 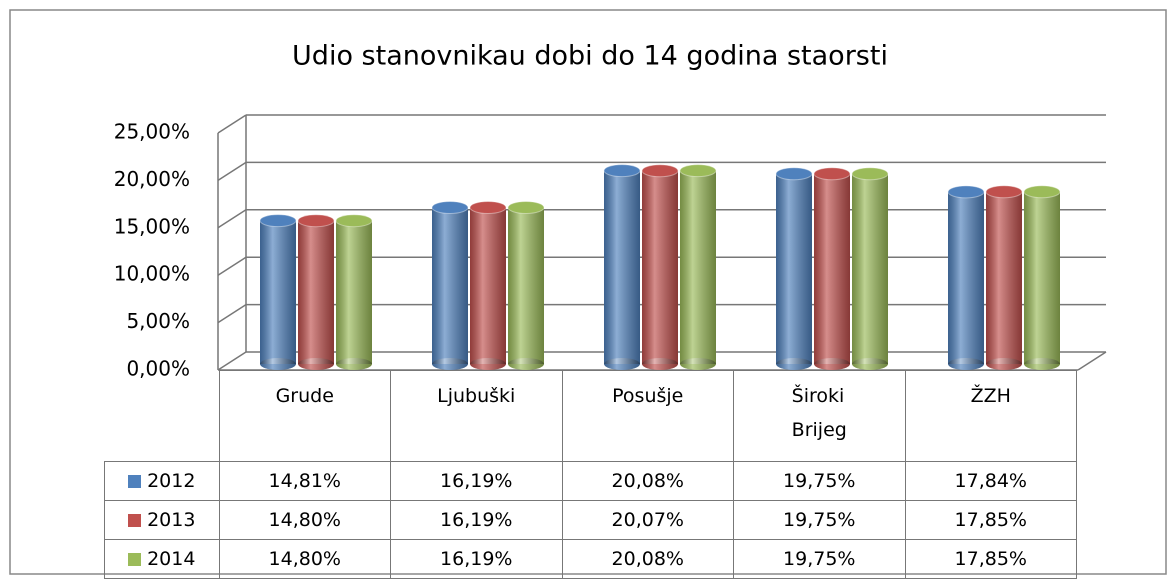 I want to click on legend-cell: 2012, so click(x=162, y=481).